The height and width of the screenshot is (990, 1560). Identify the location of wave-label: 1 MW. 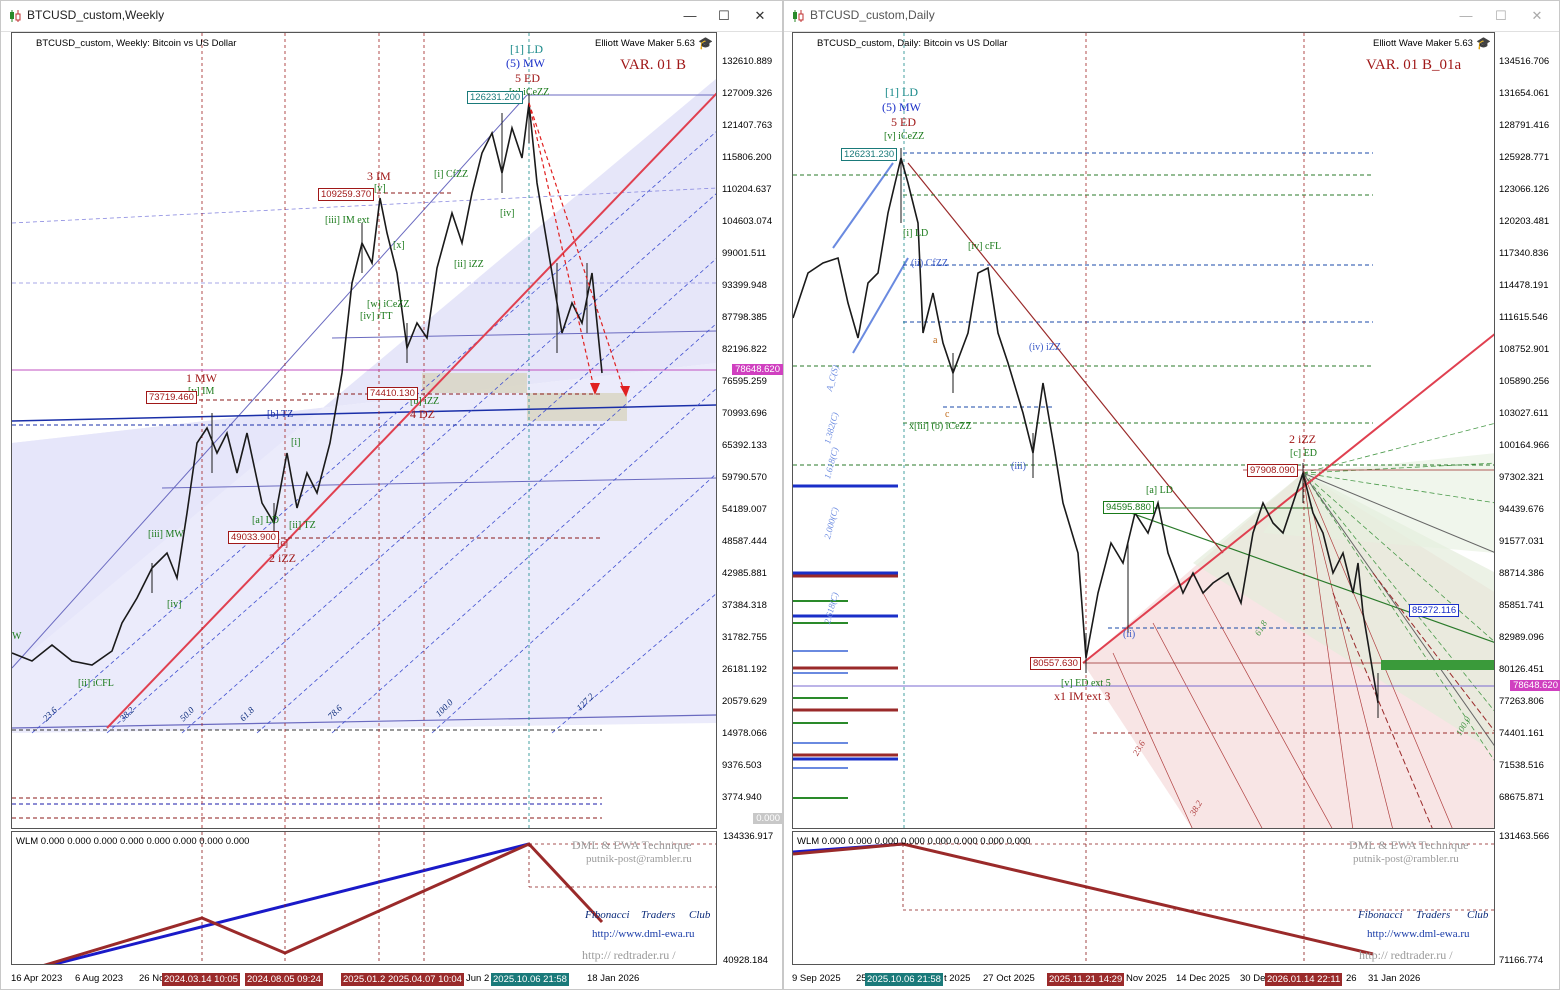
(201, 378).